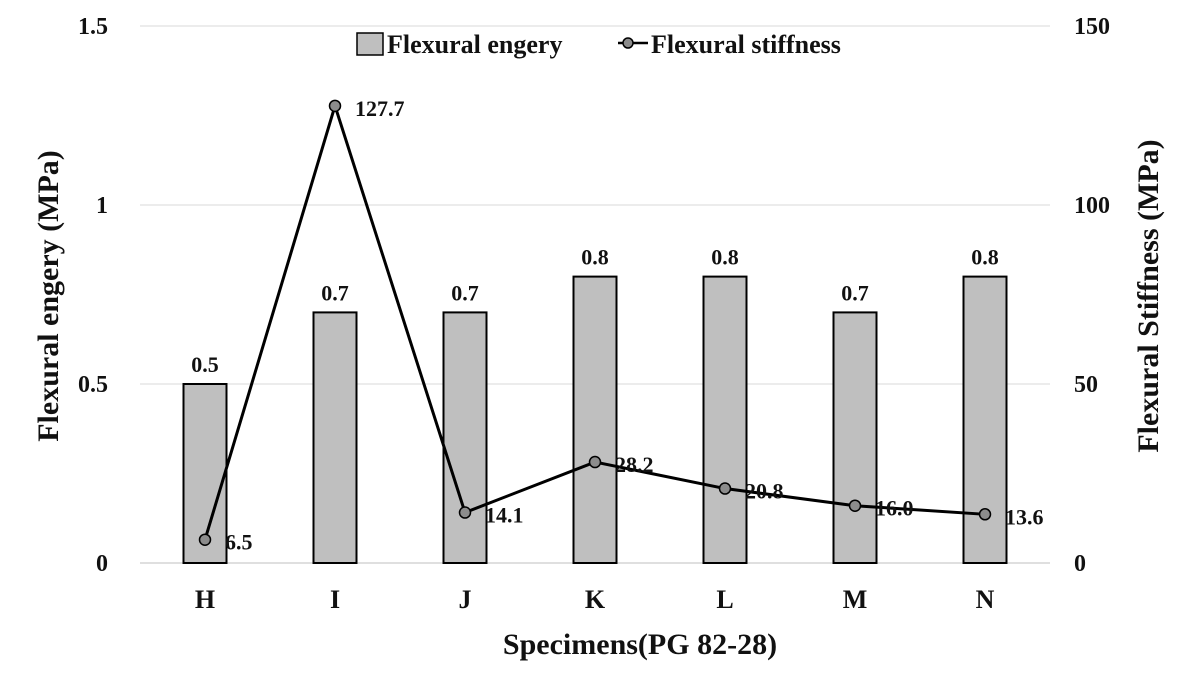 The height and width of the screenshot is (700, 1184). I want to click on x-tick-label: K, so click(595, 599).